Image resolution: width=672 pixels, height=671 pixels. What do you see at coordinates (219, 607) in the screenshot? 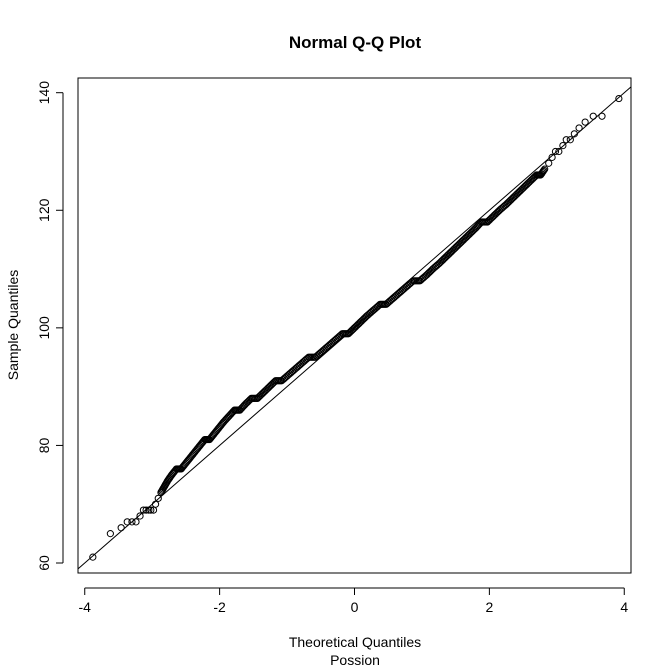
I see `x-tick-label: -2` at bounding box center [219, 607].